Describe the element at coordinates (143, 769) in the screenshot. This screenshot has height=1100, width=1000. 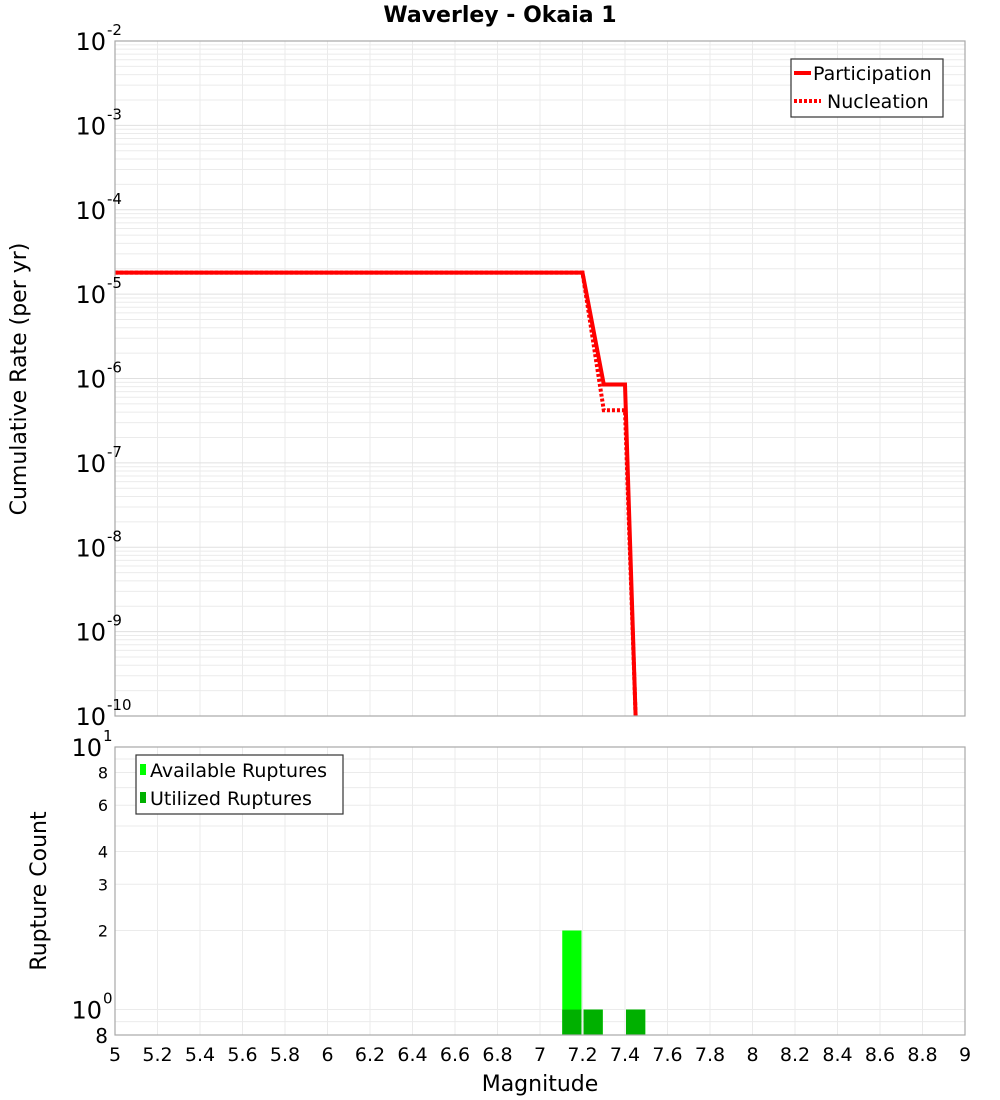
I see `available-legend-swatch` at that location.